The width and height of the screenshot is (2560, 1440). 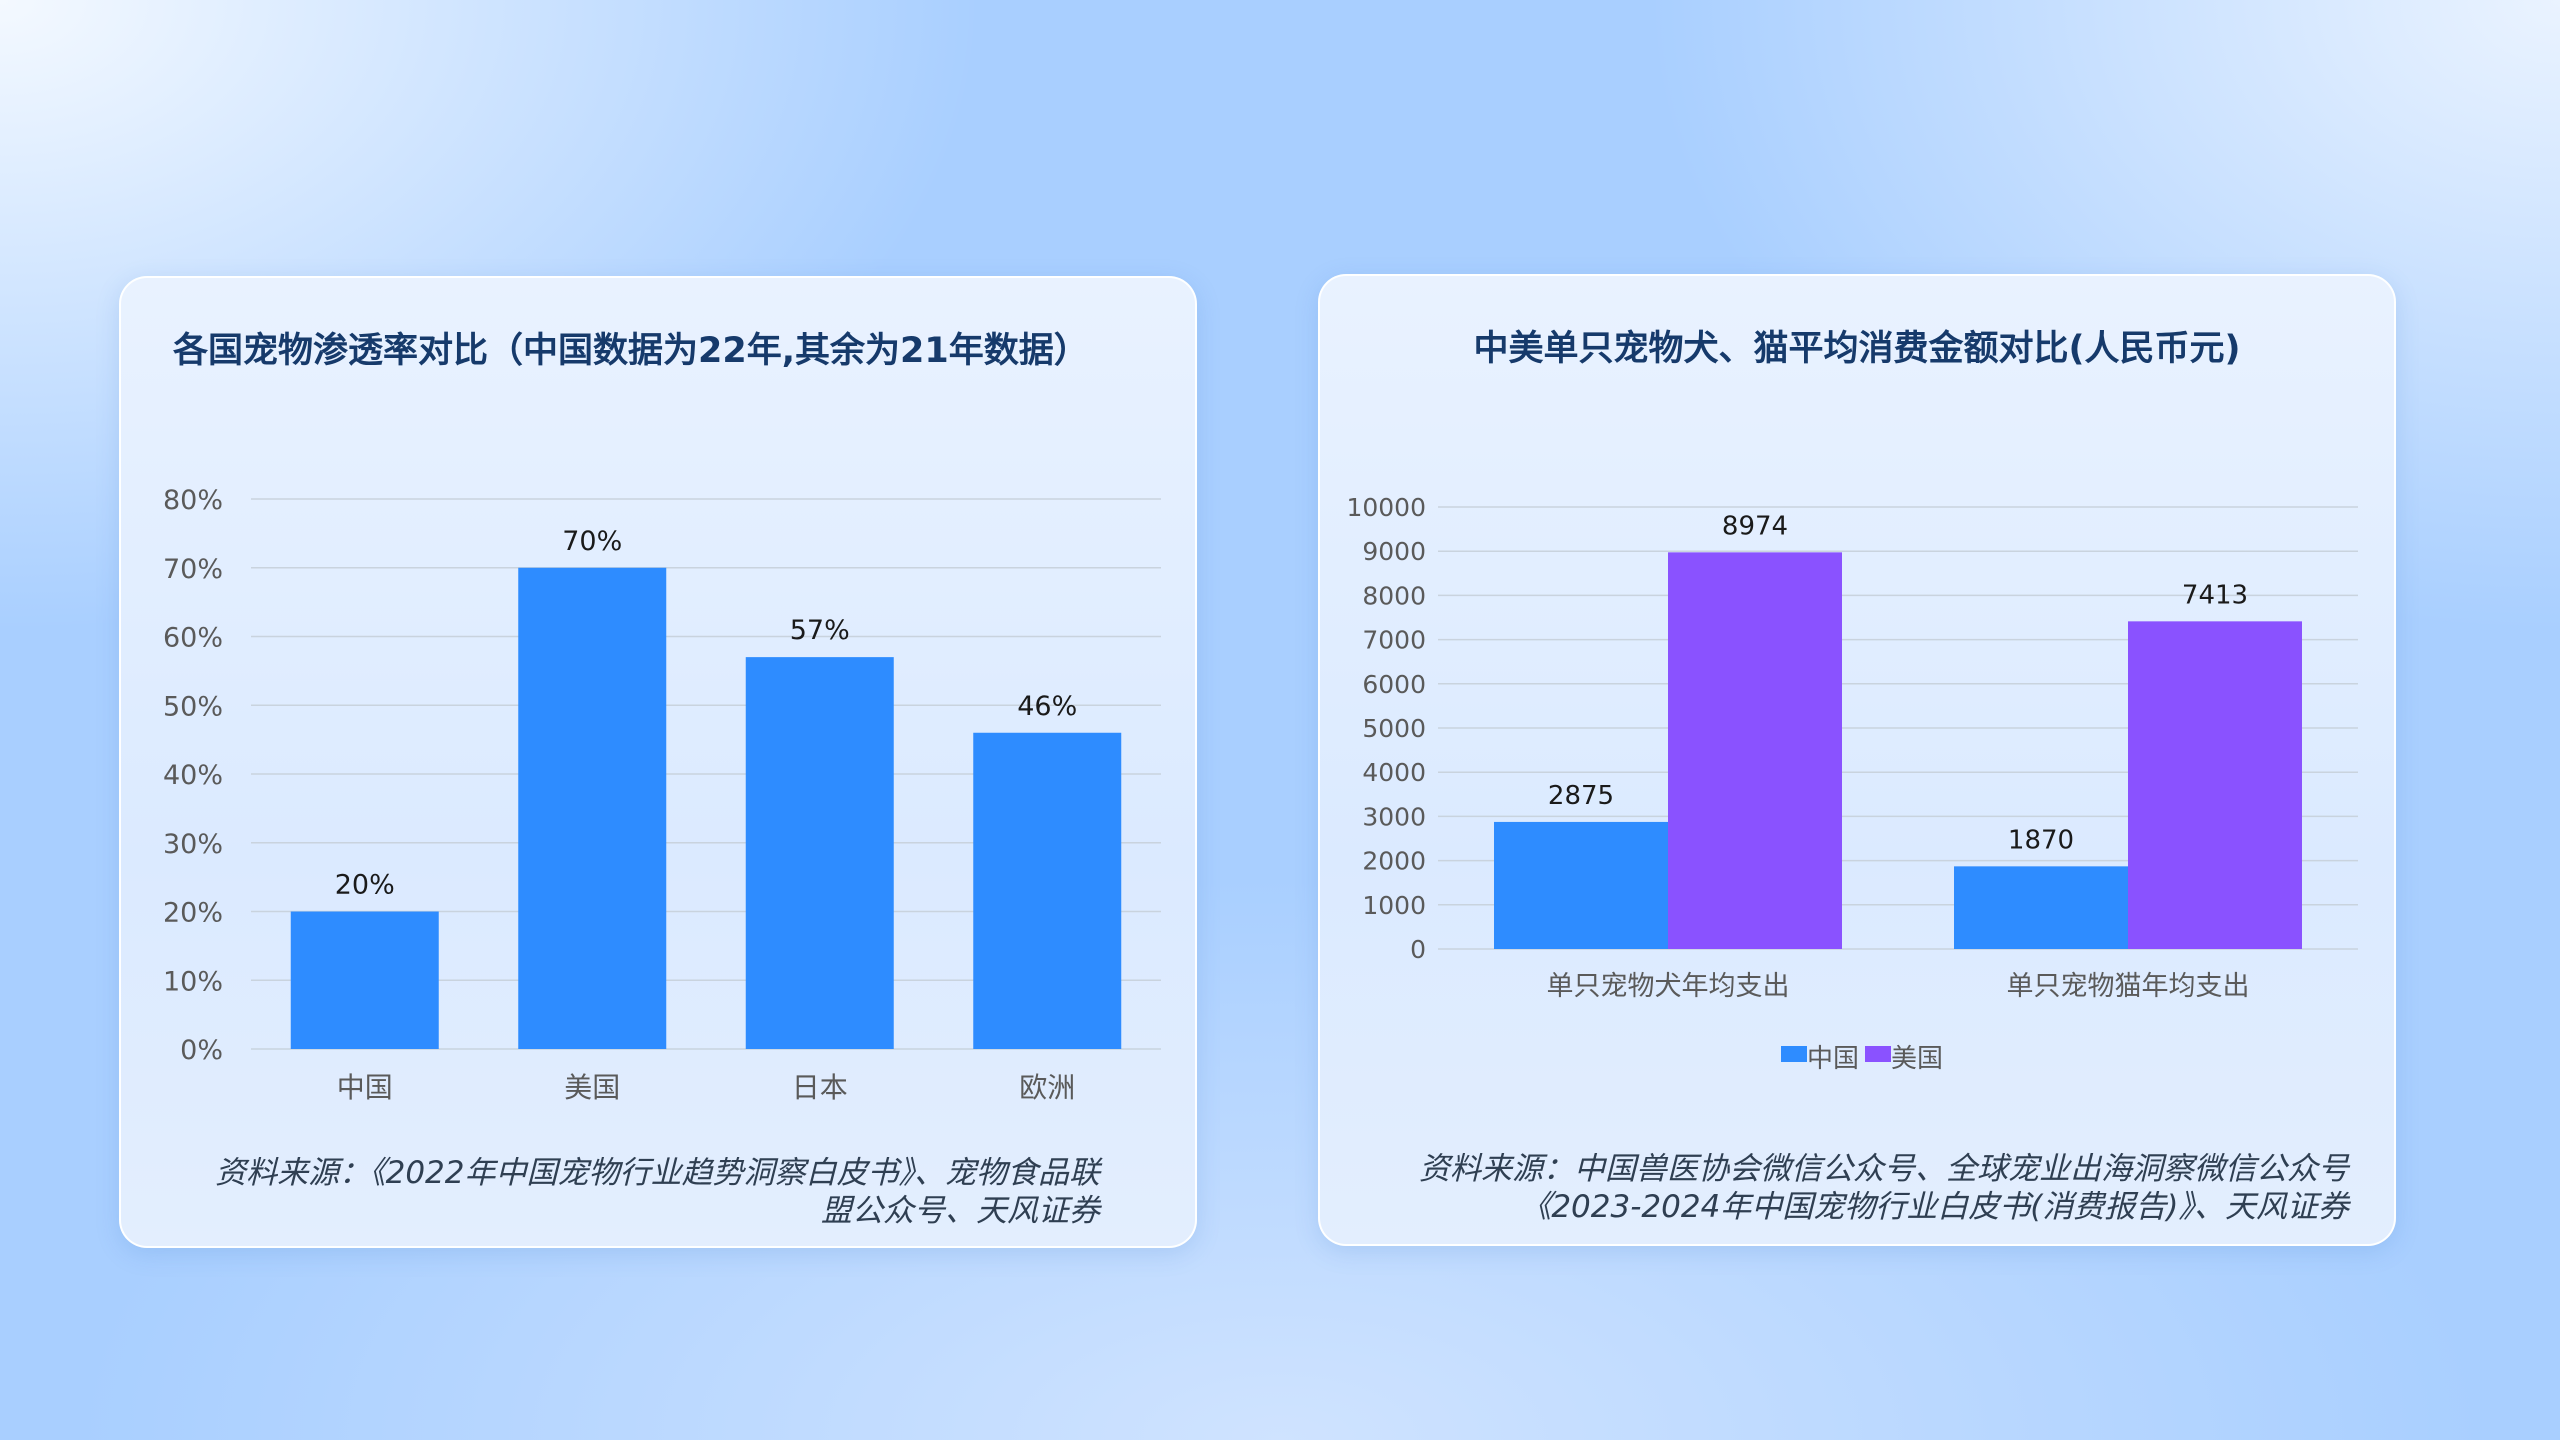 What do you see at coordinates (1386, 507) in the screenshot?
I see `y-tick-label: 10000` at bounding box center [1386, 507].